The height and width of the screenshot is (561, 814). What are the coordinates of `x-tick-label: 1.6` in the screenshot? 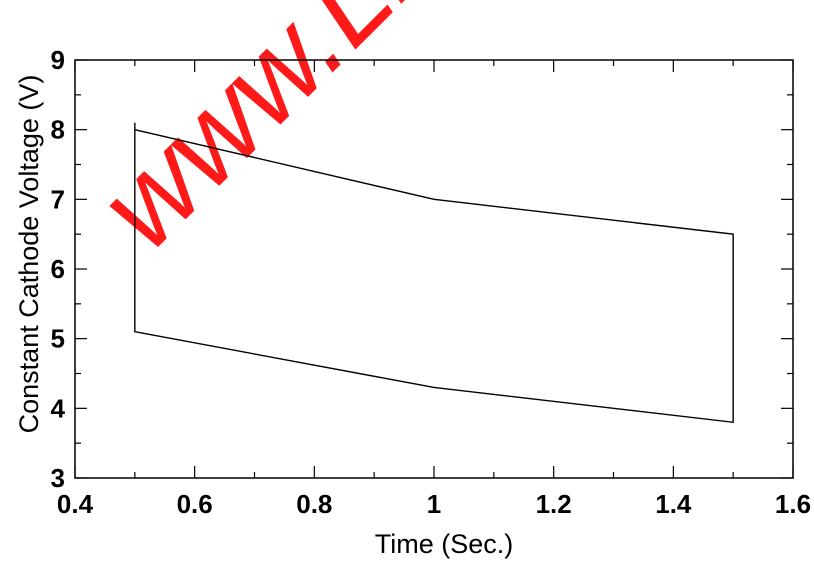 It's located at (793, 504).